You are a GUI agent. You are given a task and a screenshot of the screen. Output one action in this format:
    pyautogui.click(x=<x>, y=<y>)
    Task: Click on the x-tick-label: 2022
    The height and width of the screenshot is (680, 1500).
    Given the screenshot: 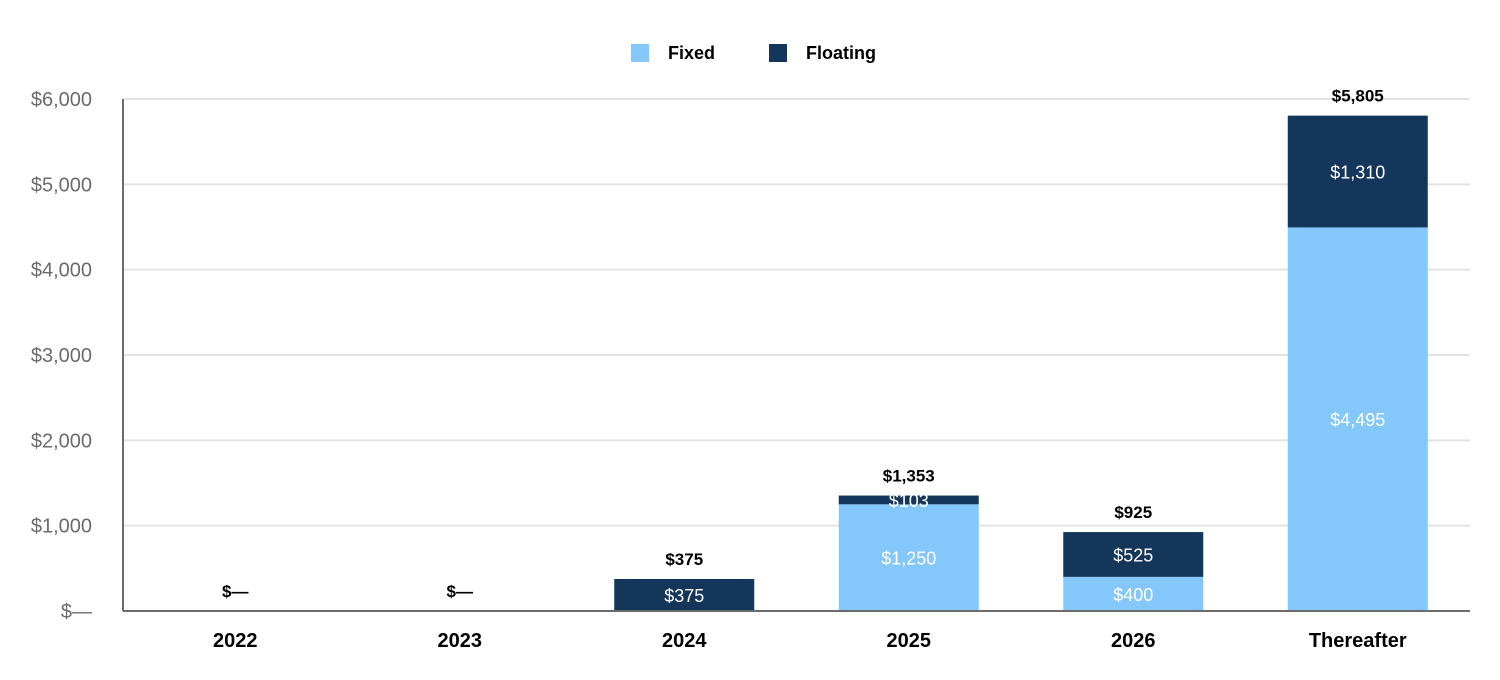 What is the action you would take?
    pyautogui.click(x=235, y=641)
    